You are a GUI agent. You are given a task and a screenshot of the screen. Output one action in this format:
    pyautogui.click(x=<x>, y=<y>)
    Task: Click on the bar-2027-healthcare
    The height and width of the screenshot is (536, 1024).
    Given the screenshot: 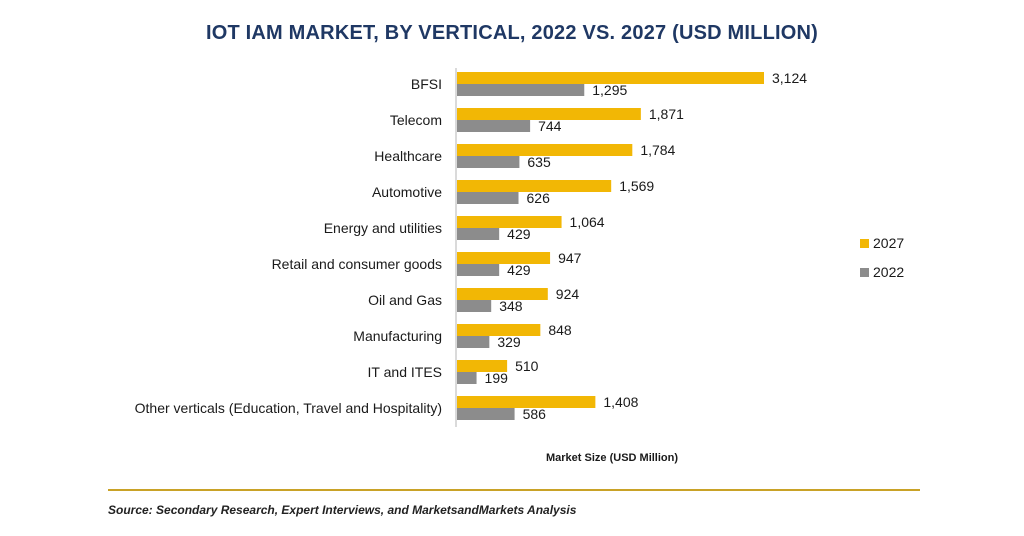 What is the action you would take?
    pyautogui.click(x=545, y=150)
    